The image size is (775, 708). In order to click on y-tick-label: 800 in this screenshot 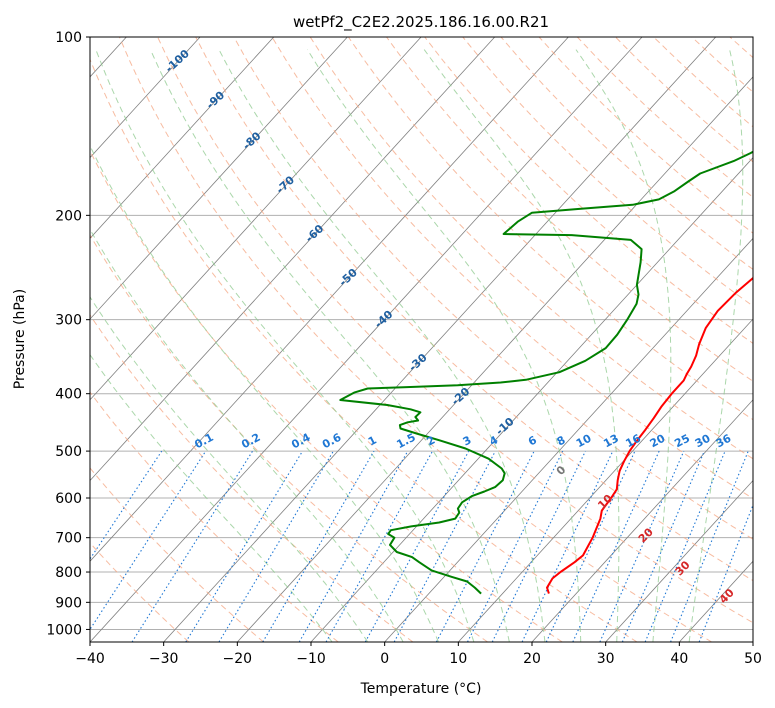, I will do `click(68, 573)`.